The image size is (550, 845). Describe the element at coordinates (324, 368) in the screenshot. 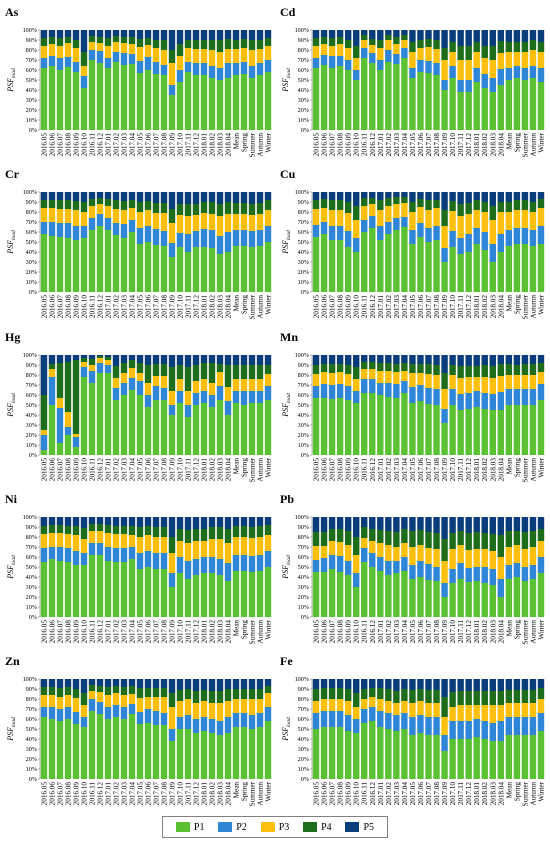

I see `bar-segment-mn-p4` at that location.